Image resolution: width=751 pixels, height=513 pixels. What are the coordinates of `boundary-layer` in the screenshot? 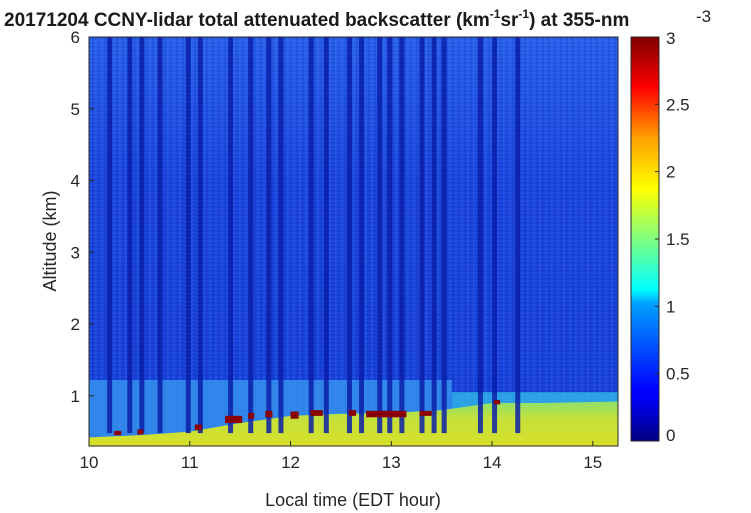 It's located at (353, 423).